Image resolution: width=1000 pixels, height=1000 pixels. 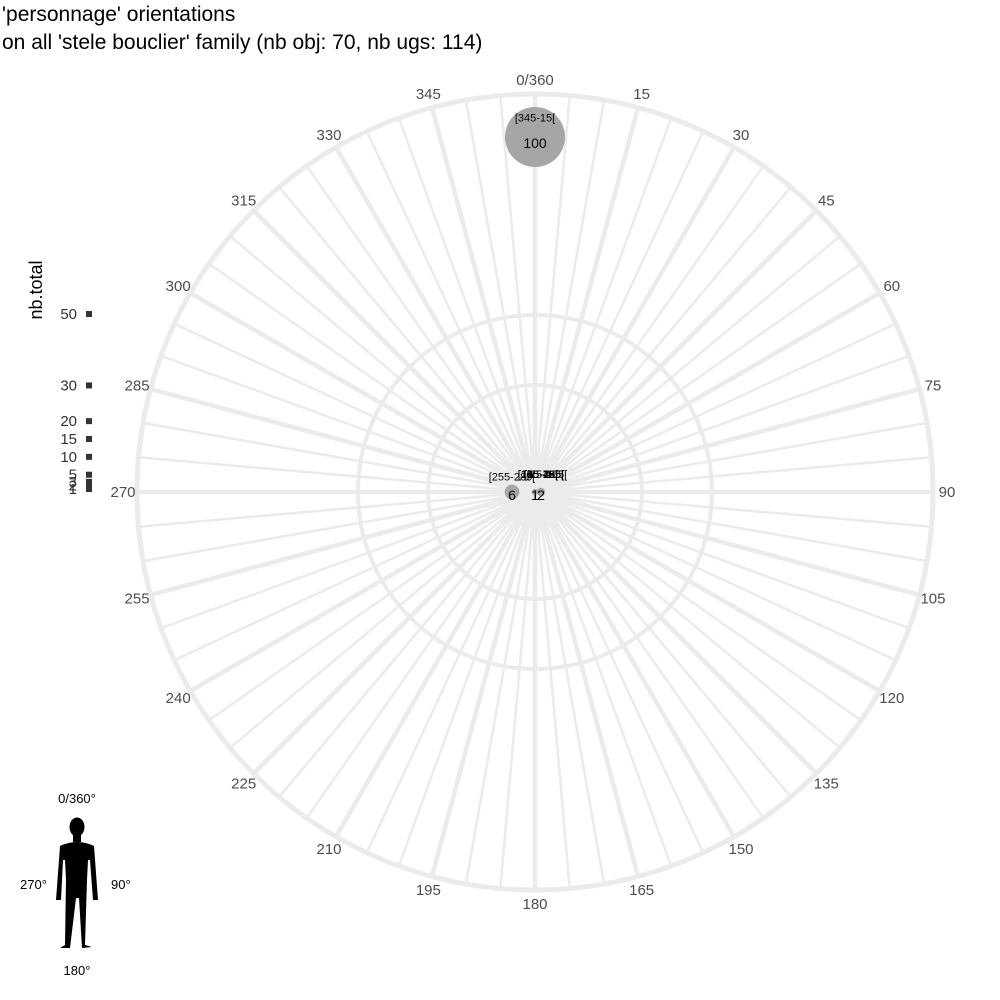 I want to click on angle-tick-label: 150, so click(x=740, y=849).